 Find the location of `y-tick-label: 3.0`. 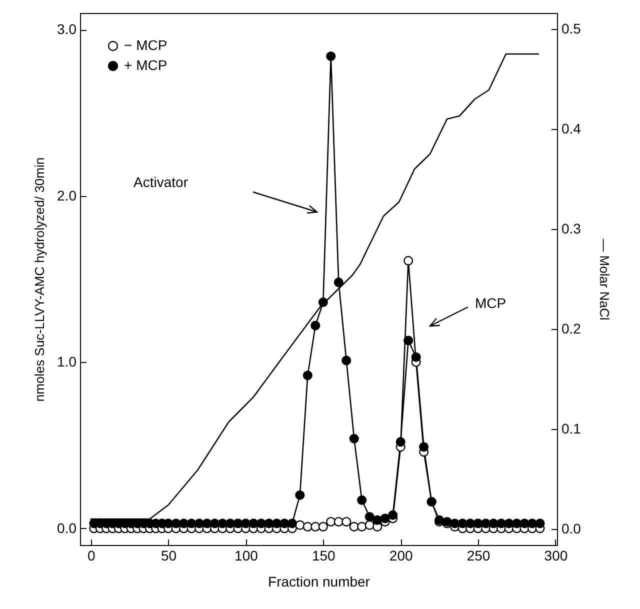

y-tick-label: 3.0 is located at coordinates (67, 29).